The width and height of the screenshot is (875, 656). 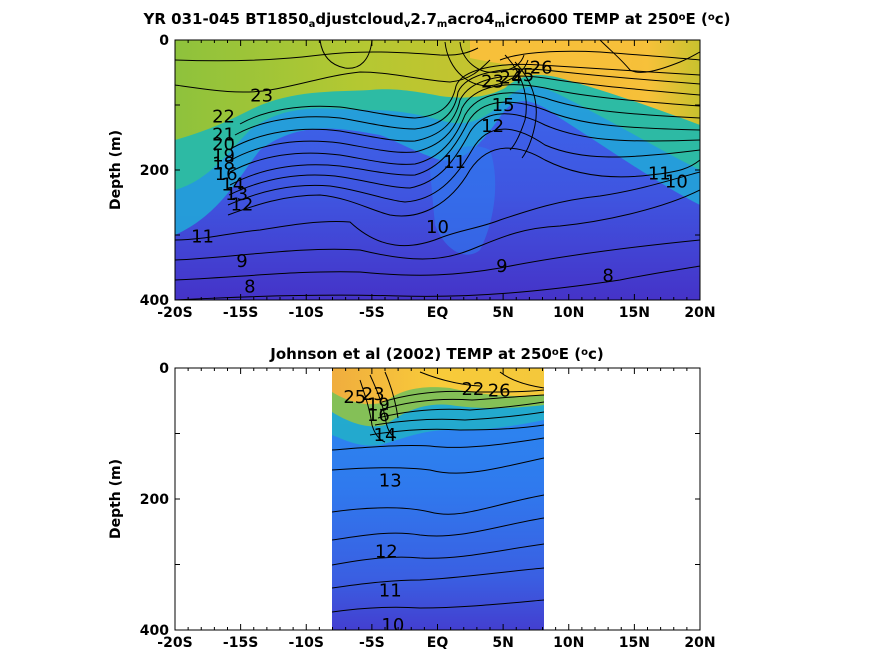 I want to click on x-tick-label: 10N, so click(x=568, y=643).